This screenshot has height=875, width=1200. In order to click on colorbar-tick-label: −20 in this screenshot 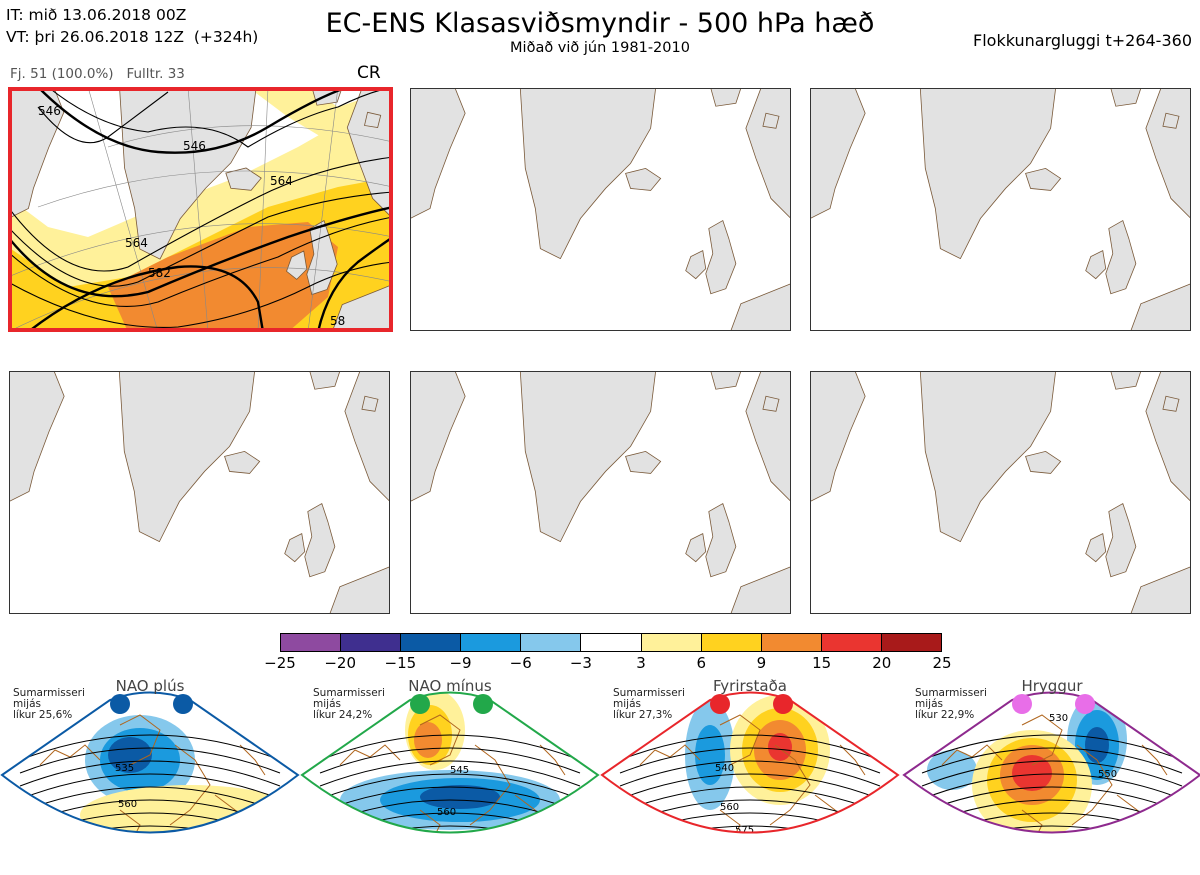, I will do `click(340, 663)`.